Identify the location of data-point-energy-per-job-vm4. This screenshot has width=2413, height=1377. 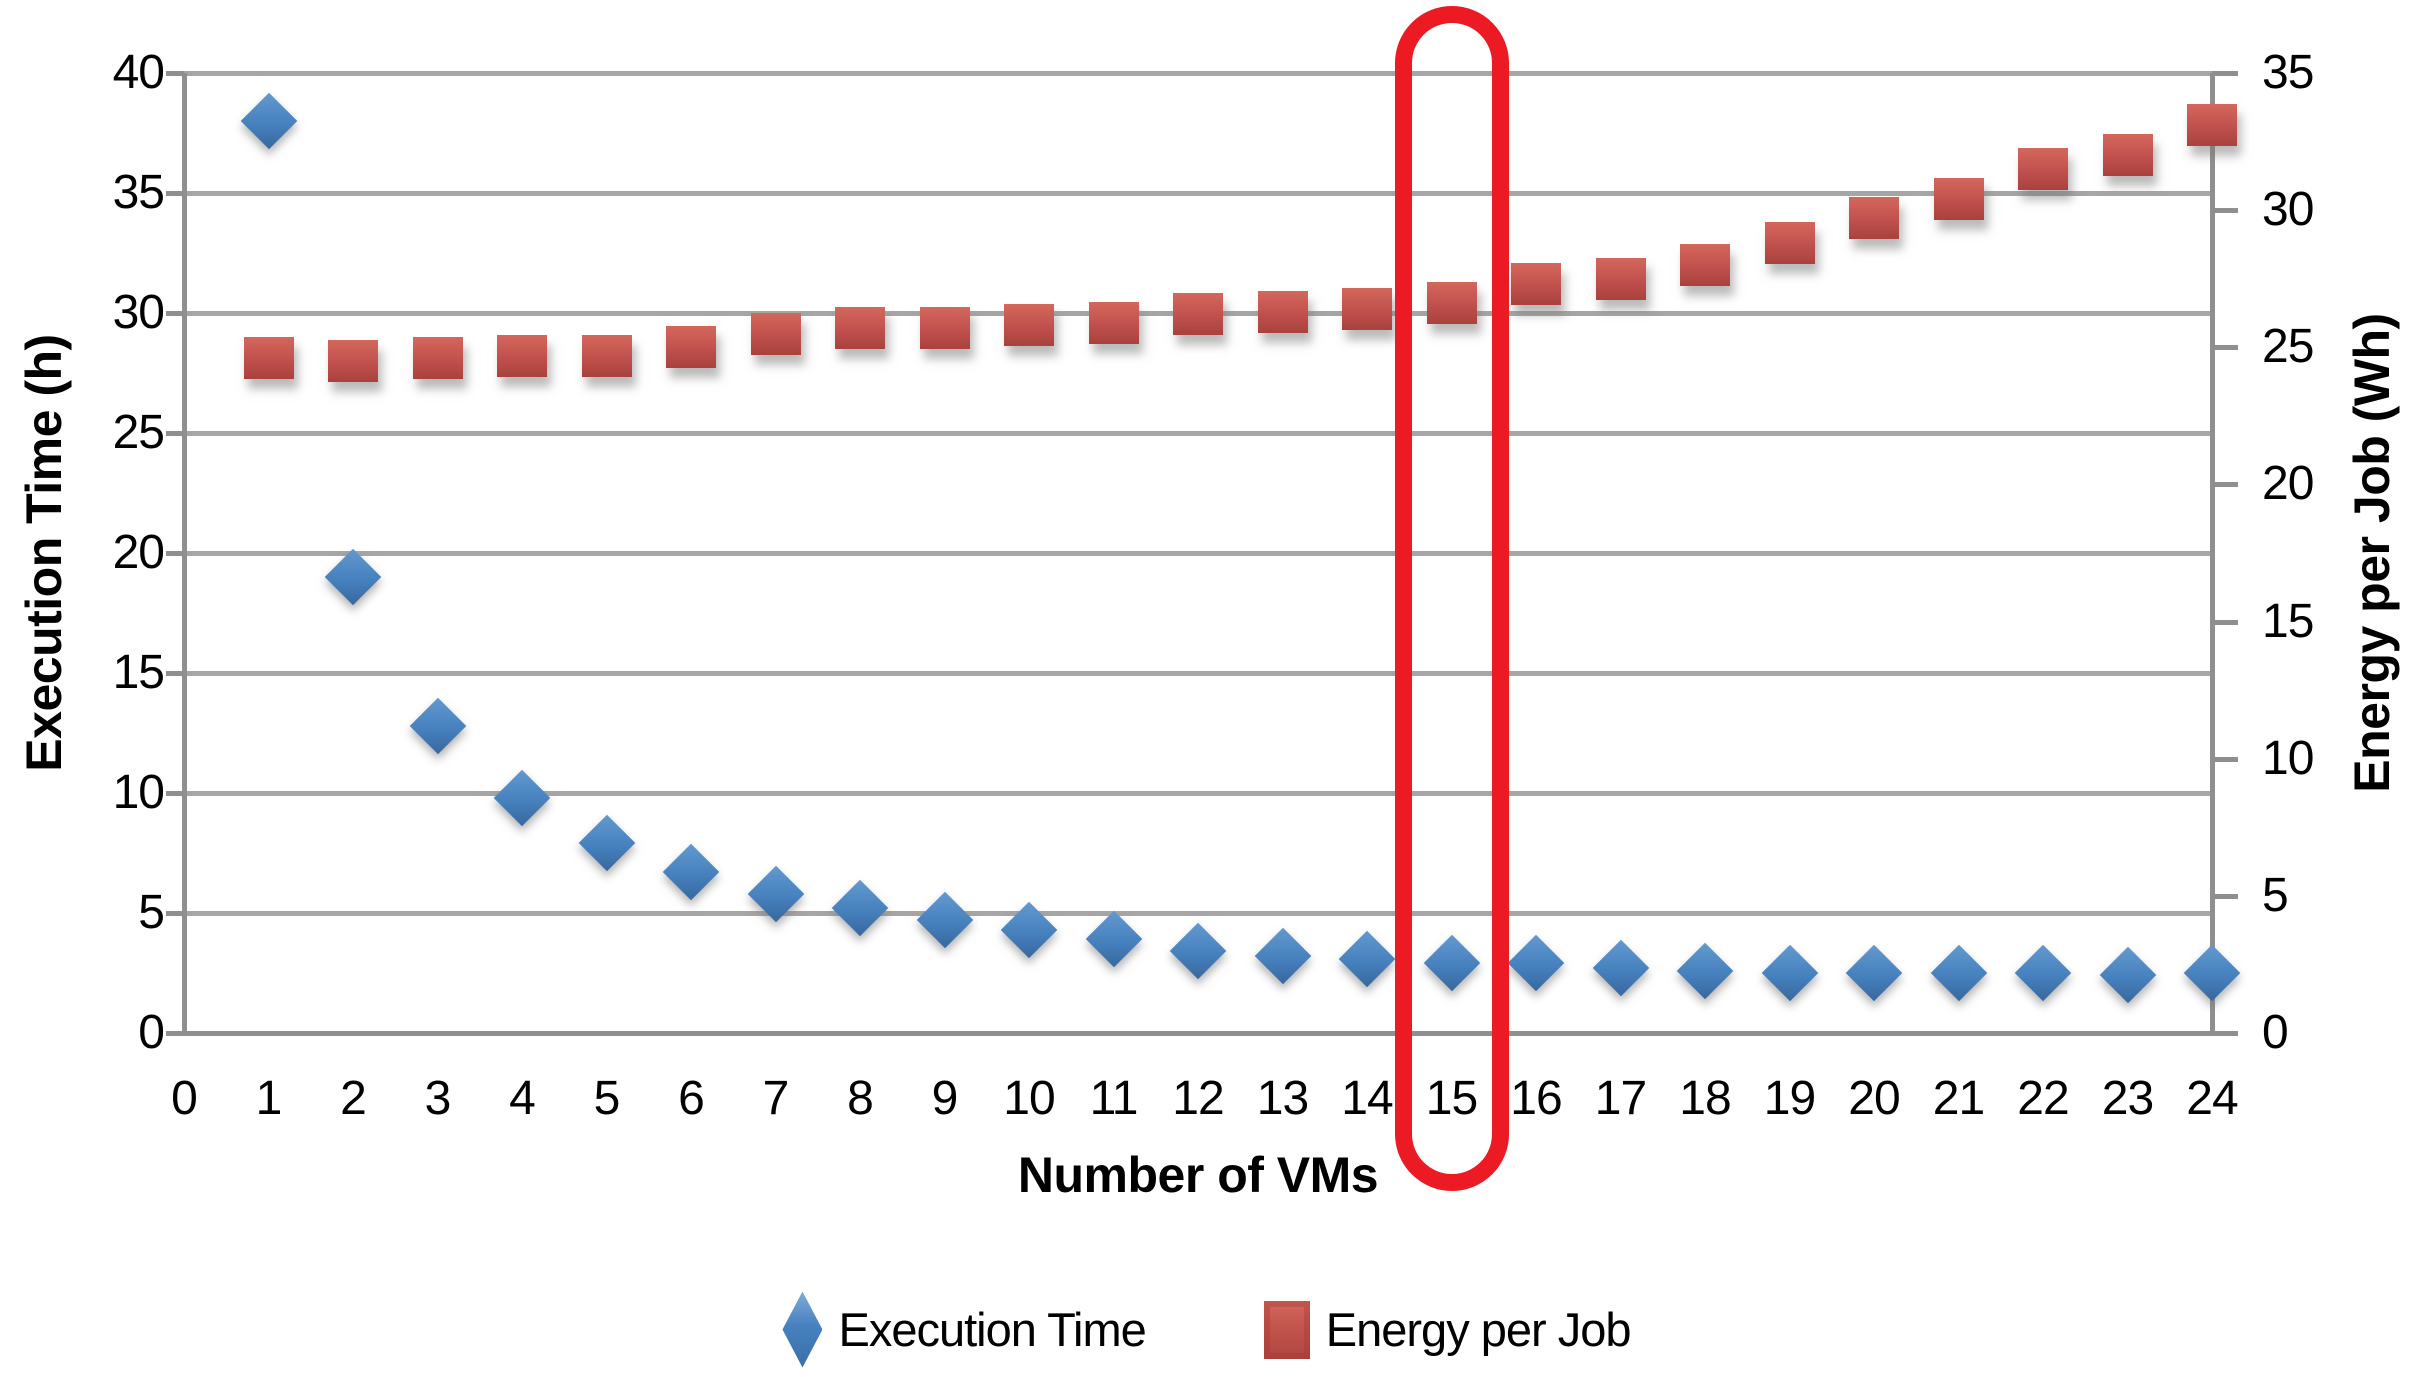
(522, 355).